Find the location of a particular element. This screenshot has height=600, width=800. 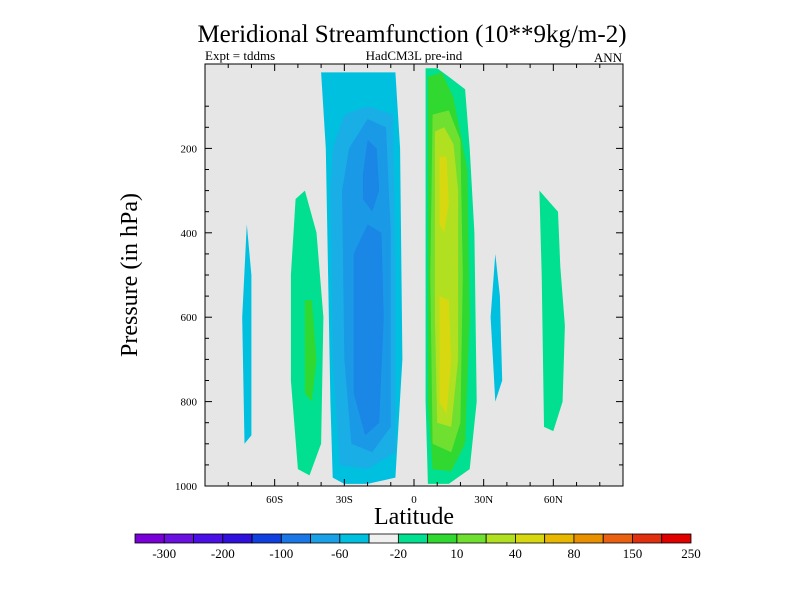

colorbar-label: -100 is located at coordinates (281, 553).